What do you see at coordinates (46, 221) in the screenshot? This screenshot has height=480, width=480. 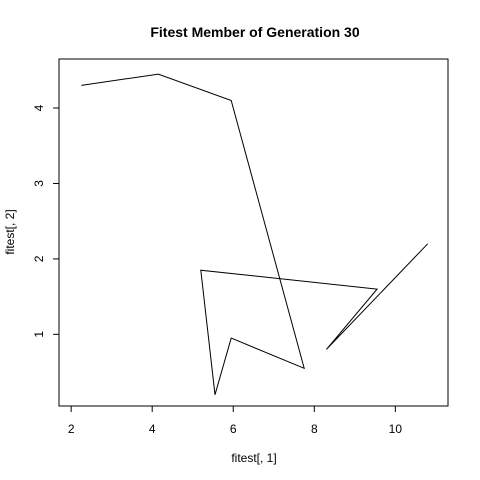 I see `y-axis: 1 2 3 4` at bounding box center [46, 221].